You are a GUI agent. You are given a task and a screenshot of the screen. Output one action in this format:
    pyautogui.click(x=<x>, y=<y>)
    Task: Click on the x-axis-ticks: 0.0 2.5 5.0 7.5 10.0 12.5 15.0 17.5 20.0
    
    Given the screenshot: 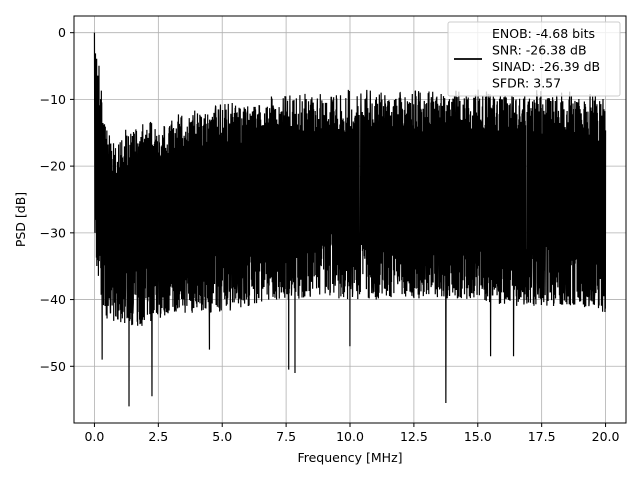 What is the action you would take?
    pyautogui.click(x=352, y=433)
    